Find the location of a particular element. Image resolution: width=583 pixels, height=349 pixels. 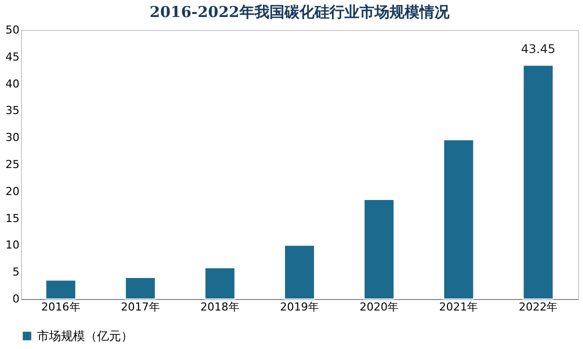

y-tick-label: 30 is located at coordinates (13, 137).